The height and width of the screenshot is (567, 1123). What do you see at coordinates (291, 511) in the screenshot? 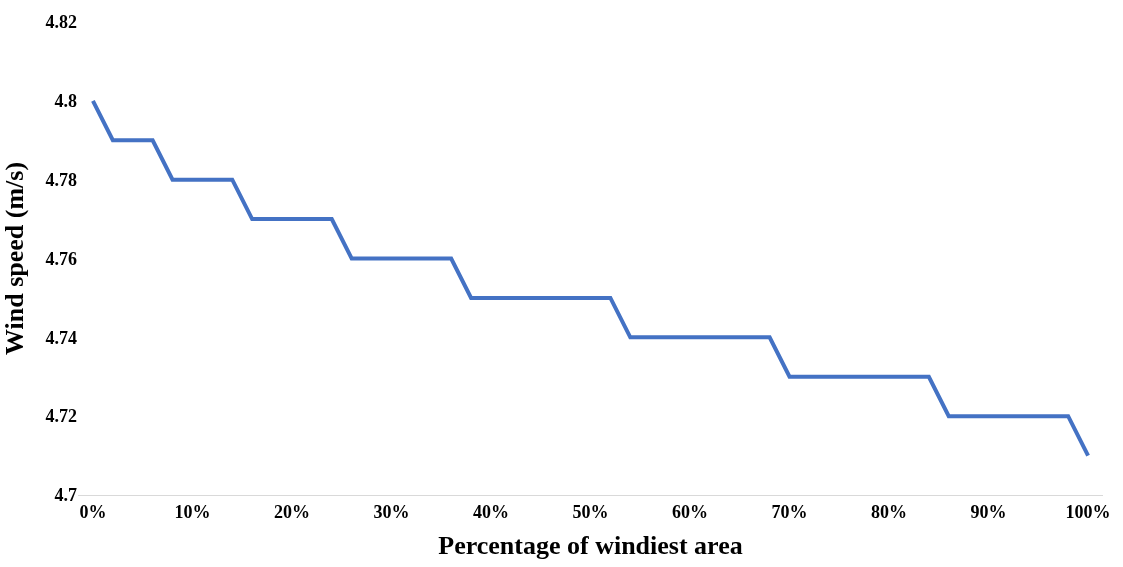
I see `x-tick-label: 20%` at bounding box center [291, 511].